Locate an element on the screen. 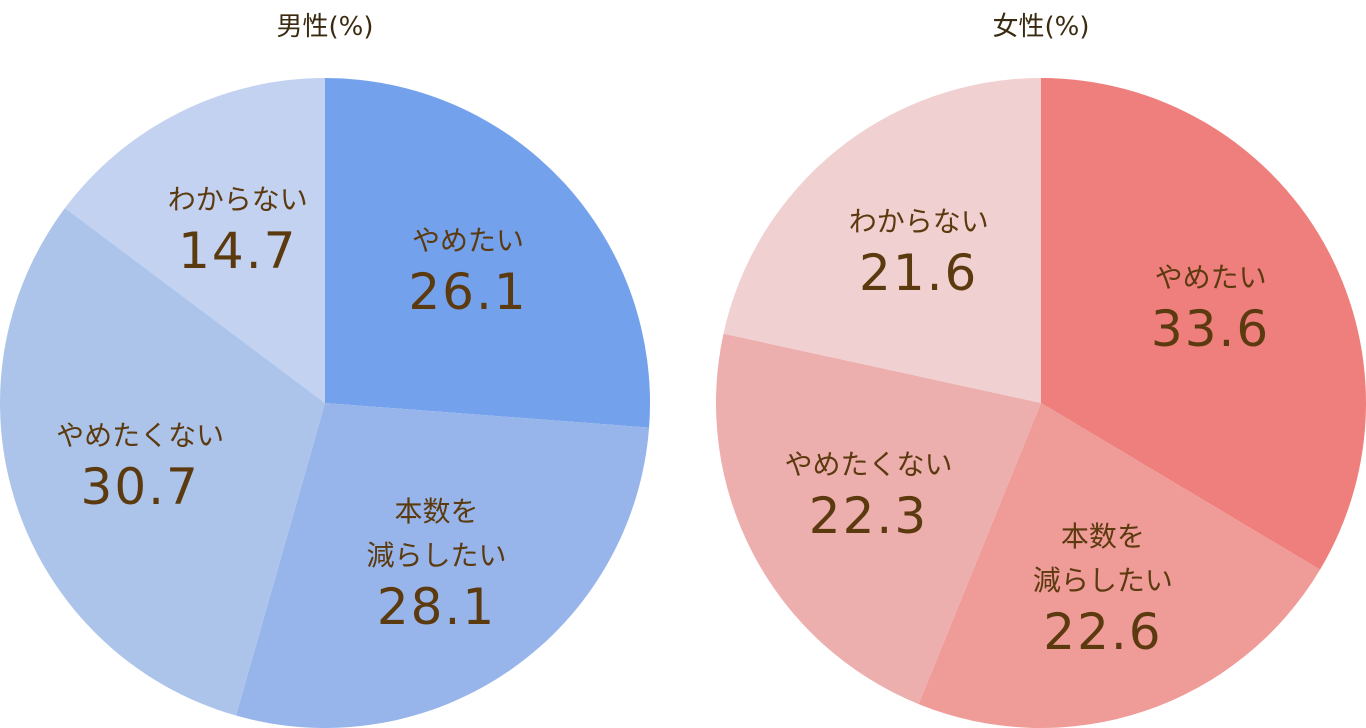 The image size is (1366, 728). slice-label: やめたくない 22.3 is located at coordinates (868, 494).